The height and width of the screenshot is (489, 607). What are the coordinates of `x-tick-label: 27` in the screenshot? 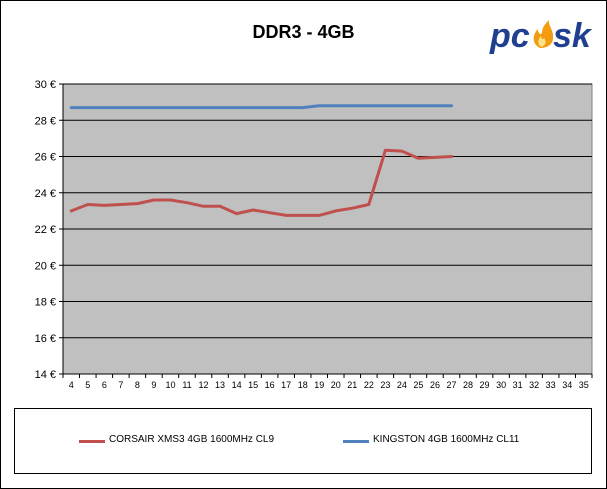 It's located at (451, 385).